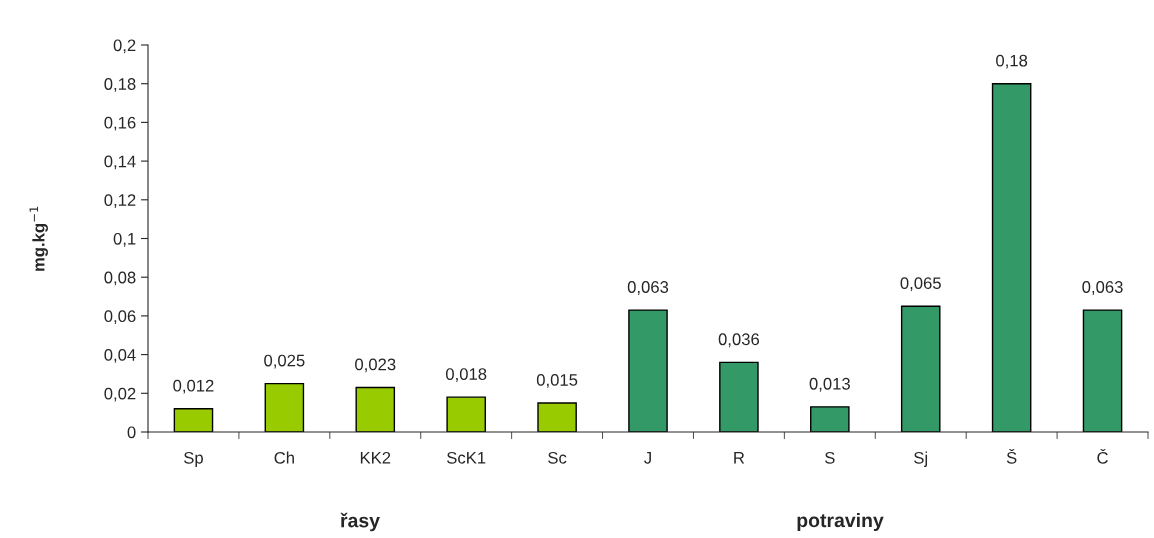  I want to click on y-tick-label: 0,18, so click(120, 85).